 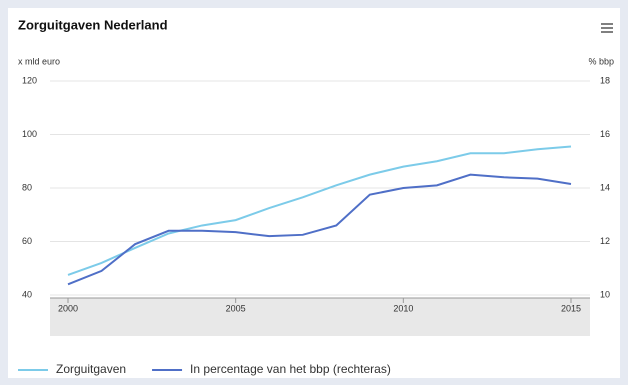 I want to click on y2-tick-label: 18, so click(x=605, y=80).